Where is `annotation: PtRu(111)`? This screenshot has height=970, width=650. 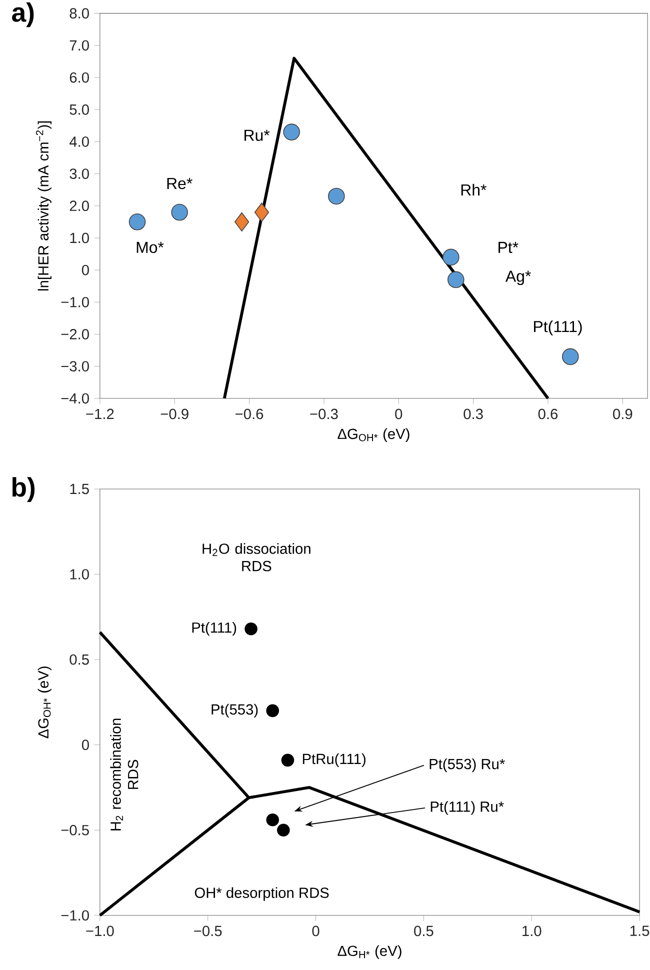 annotation: PtRu(111) is located at coordinates (334, 760).